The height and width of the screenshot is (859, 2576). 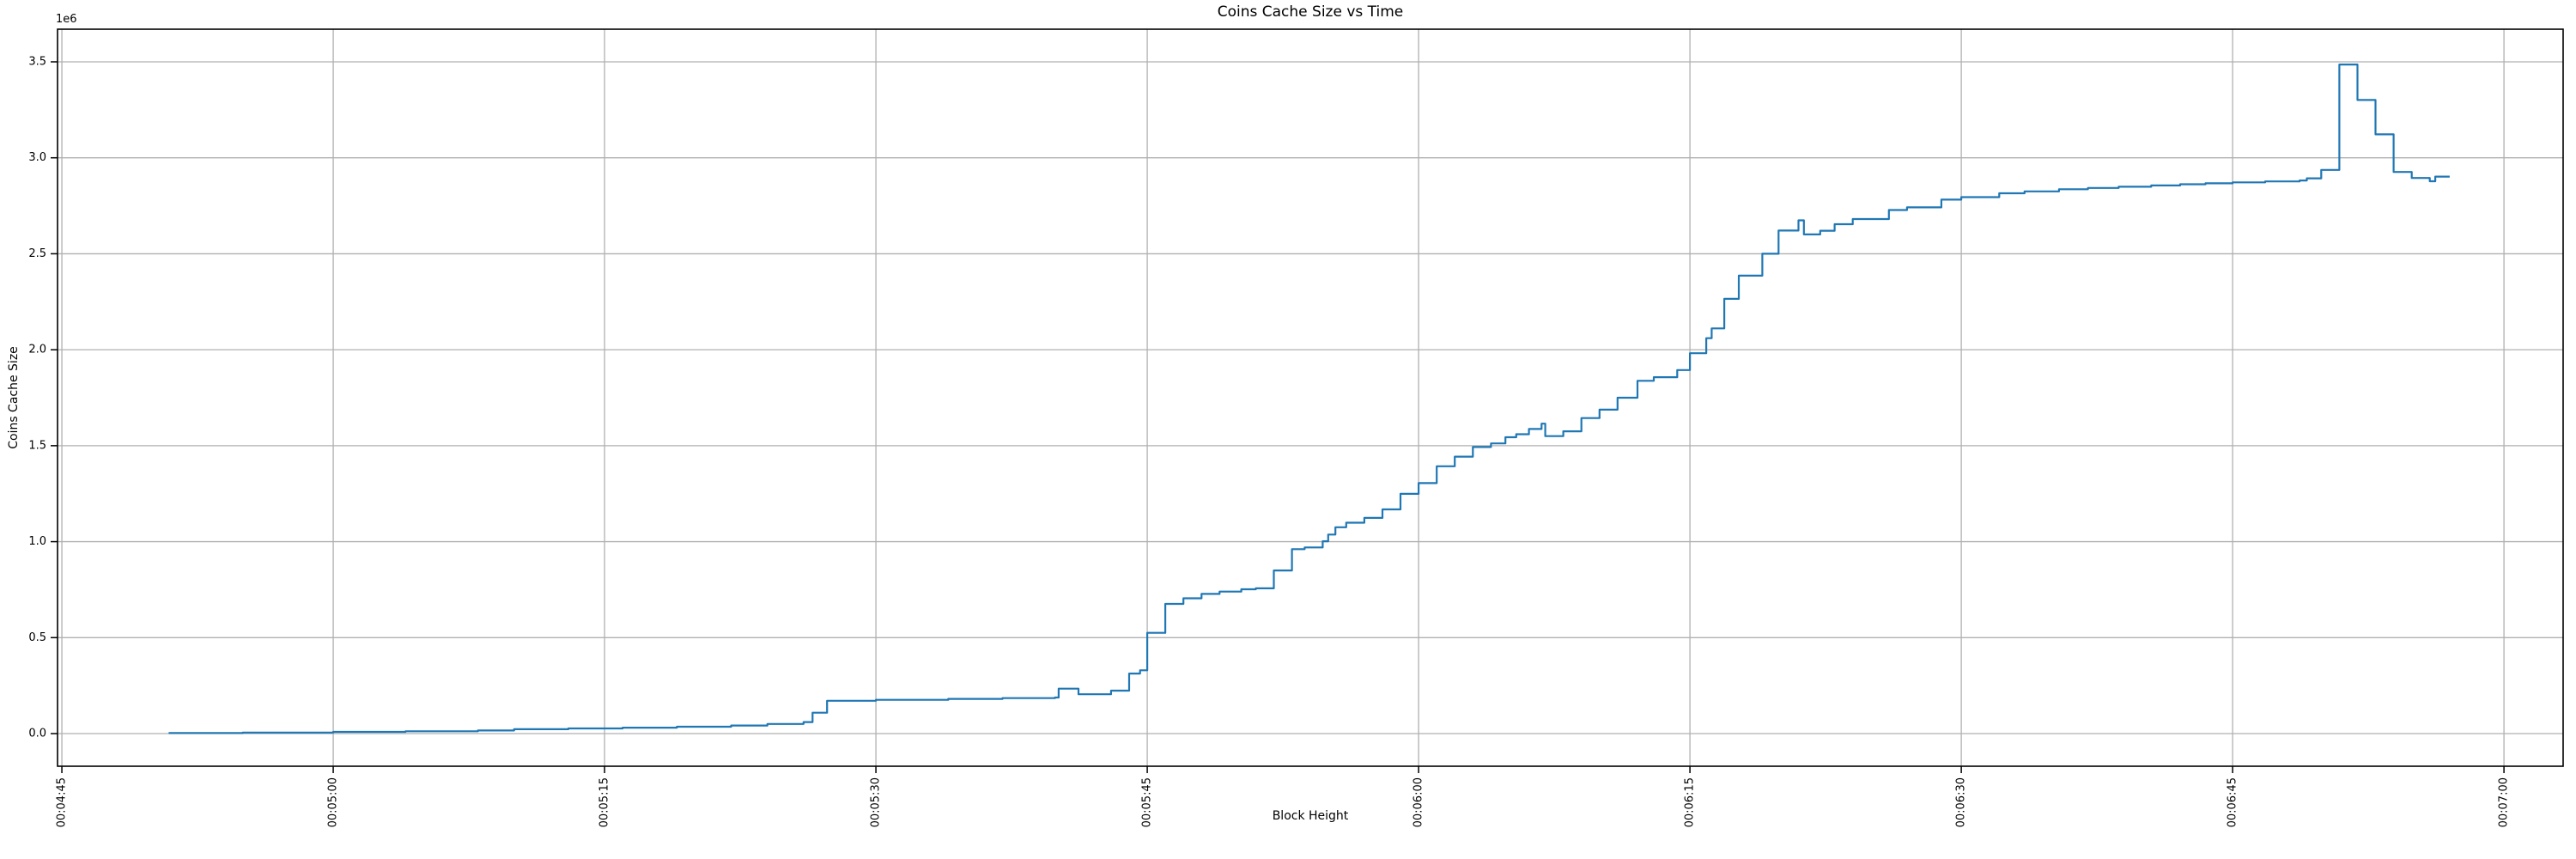 What do you see at coordinates (37, 541) in the screenshot?
I see `y-tick-label: 1.0` at bounding box center [37, 541].